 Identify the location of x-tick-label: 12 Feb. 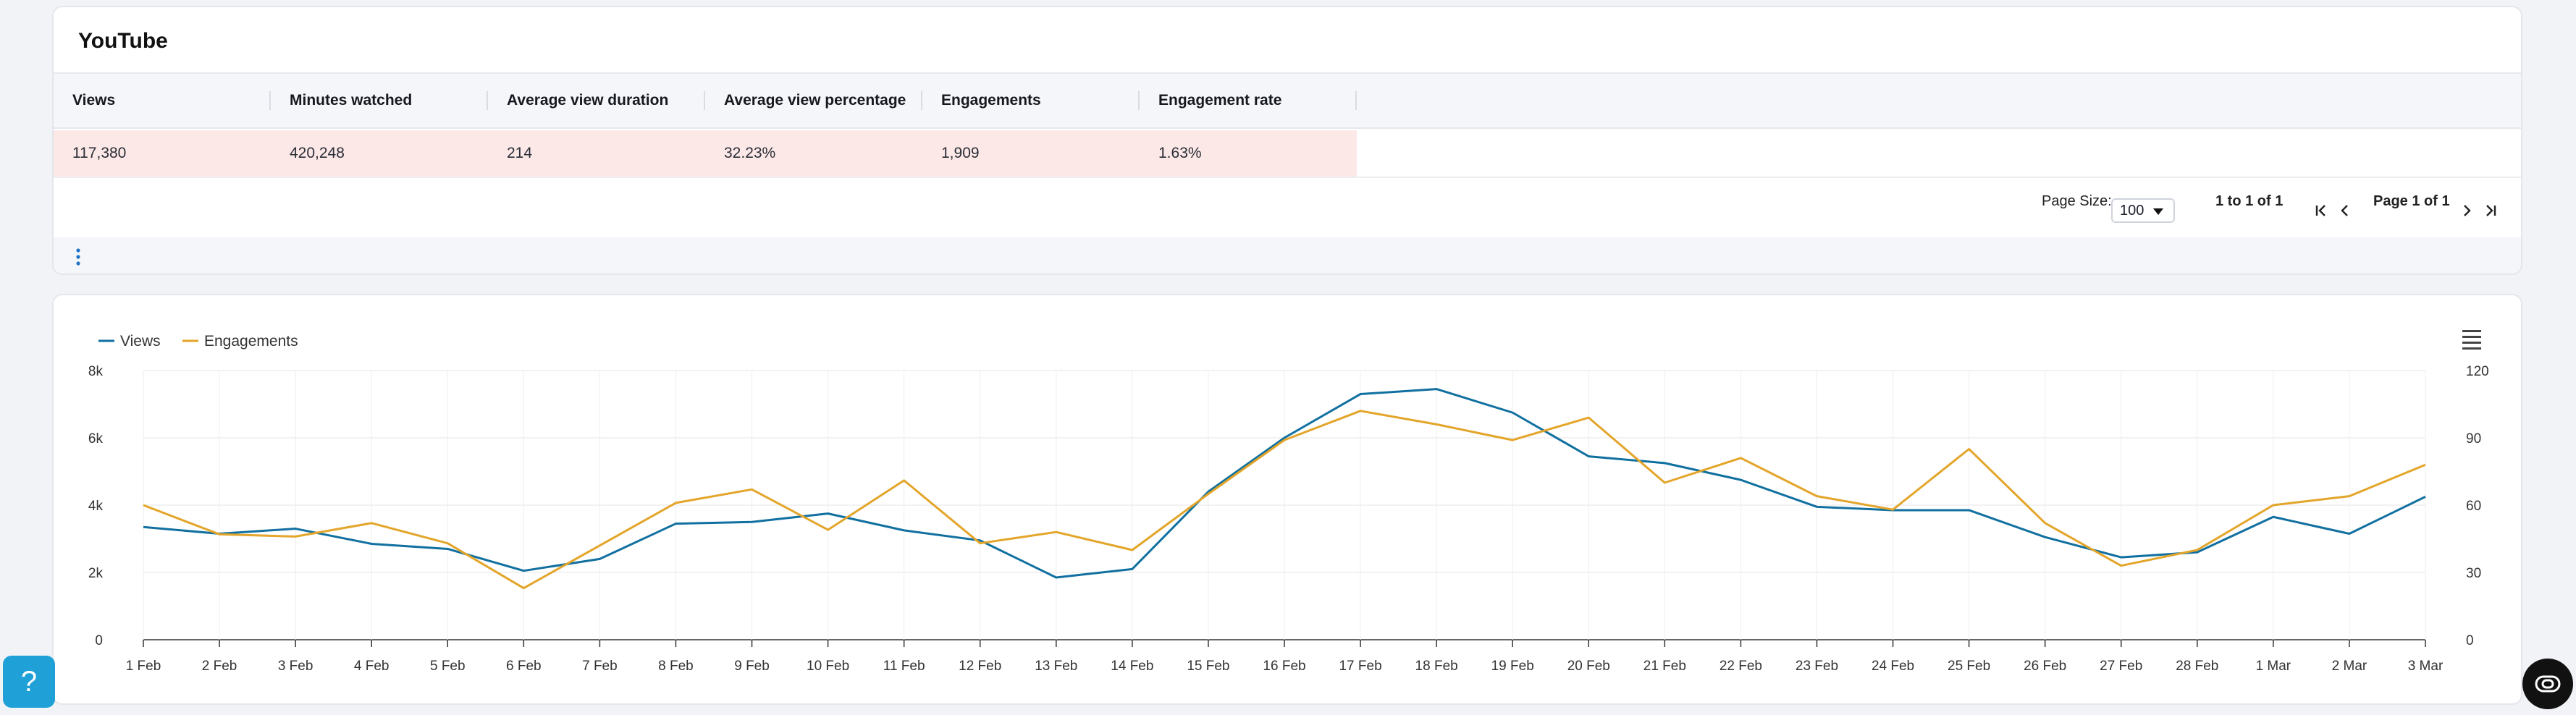
(980, 666).